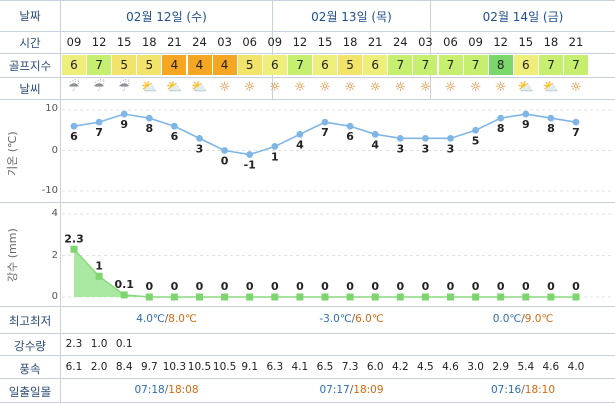 The height and width of the screenshot is (403, 615). I want to click on sunrise-time: 07:17, so click(334, 390).